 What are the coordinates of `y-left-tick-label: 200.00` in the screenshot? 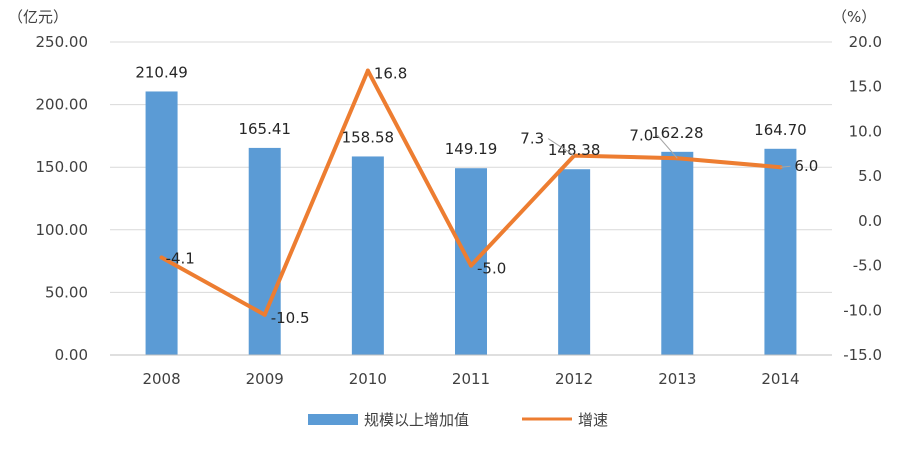 It's located at (62, 105).